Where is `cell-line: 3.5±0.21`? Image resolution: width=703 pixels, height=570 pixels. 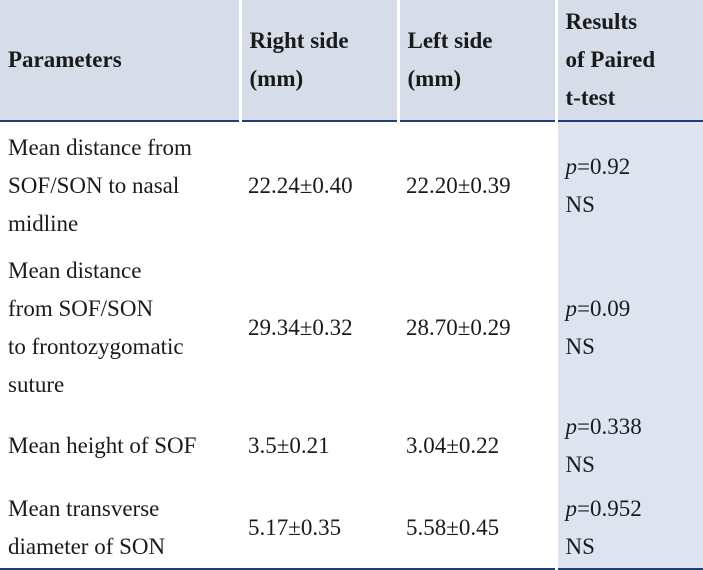 cell-line: 3.5±0.21 is located at coordinates (289, 445).